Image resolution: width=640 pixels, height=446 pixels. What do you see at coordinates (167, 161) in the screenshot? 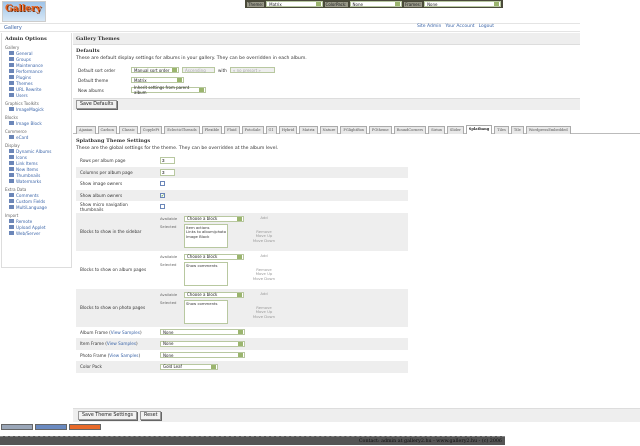
I see `rows-per-page-input` at bounding box center [167, 161].